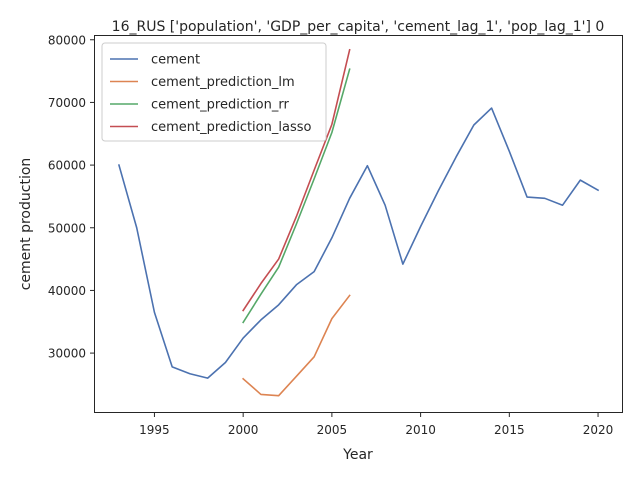 The image size is (640, 480). I want to click on legend-box, so click(214, 92).